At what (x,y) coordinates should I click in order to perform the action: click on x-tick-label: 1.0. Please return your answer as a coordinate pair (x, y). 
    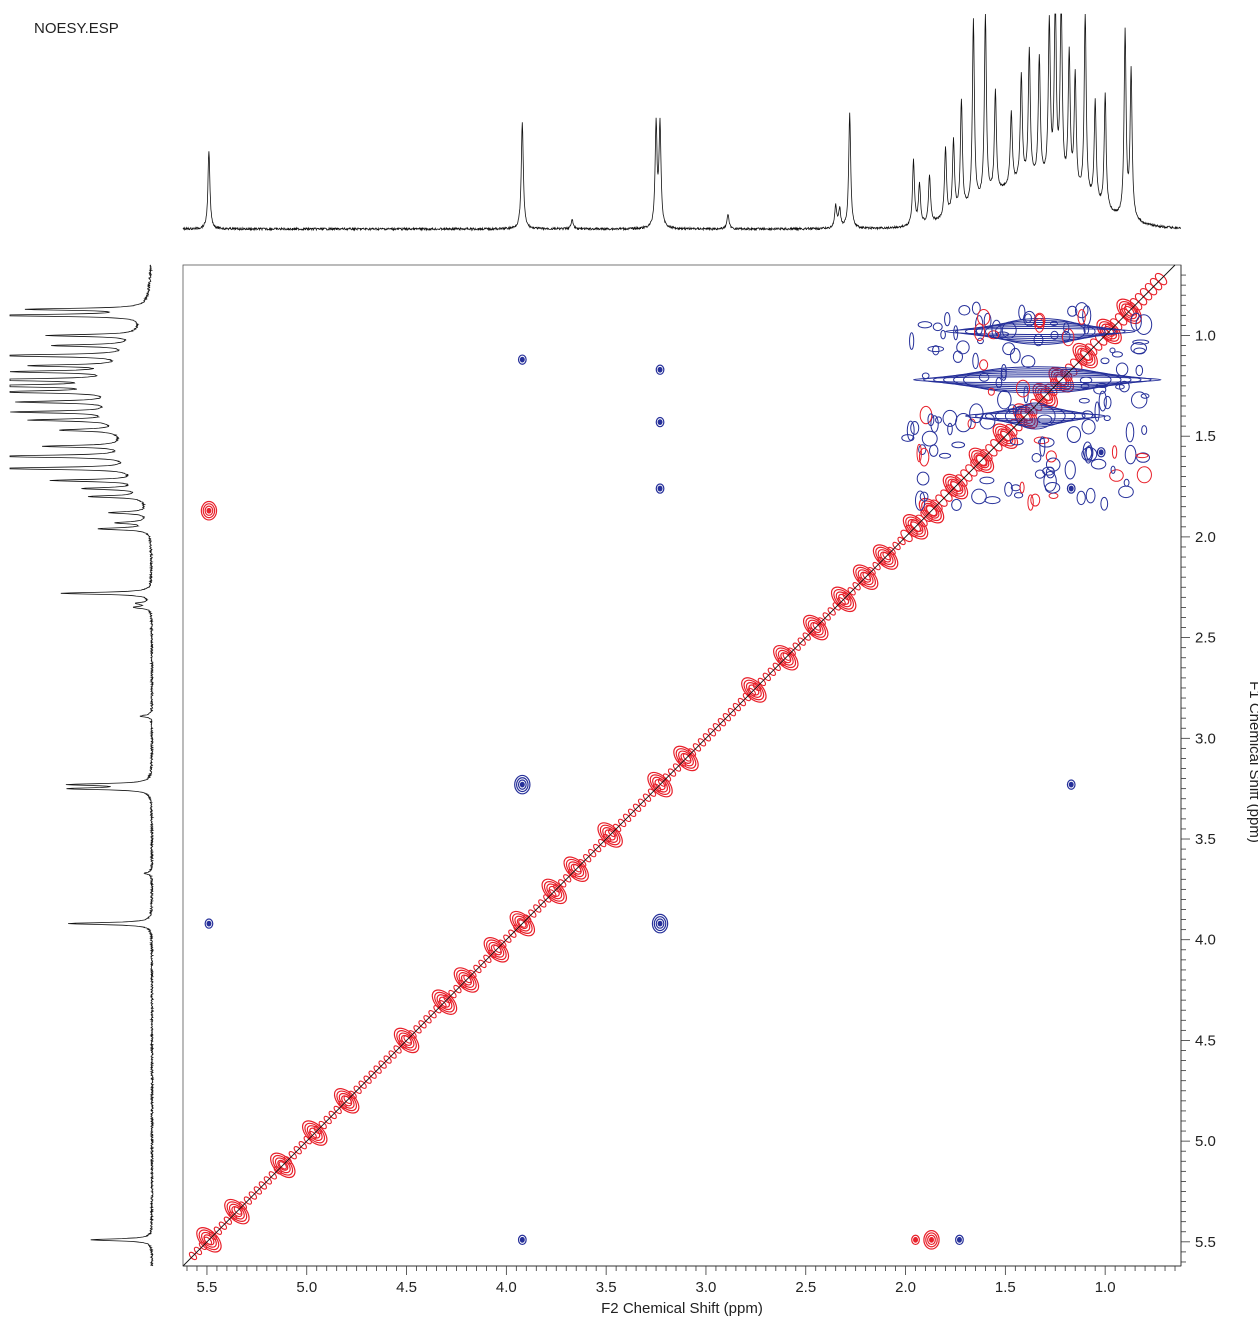
    Looking at the image, I should click on (1105, 1287).